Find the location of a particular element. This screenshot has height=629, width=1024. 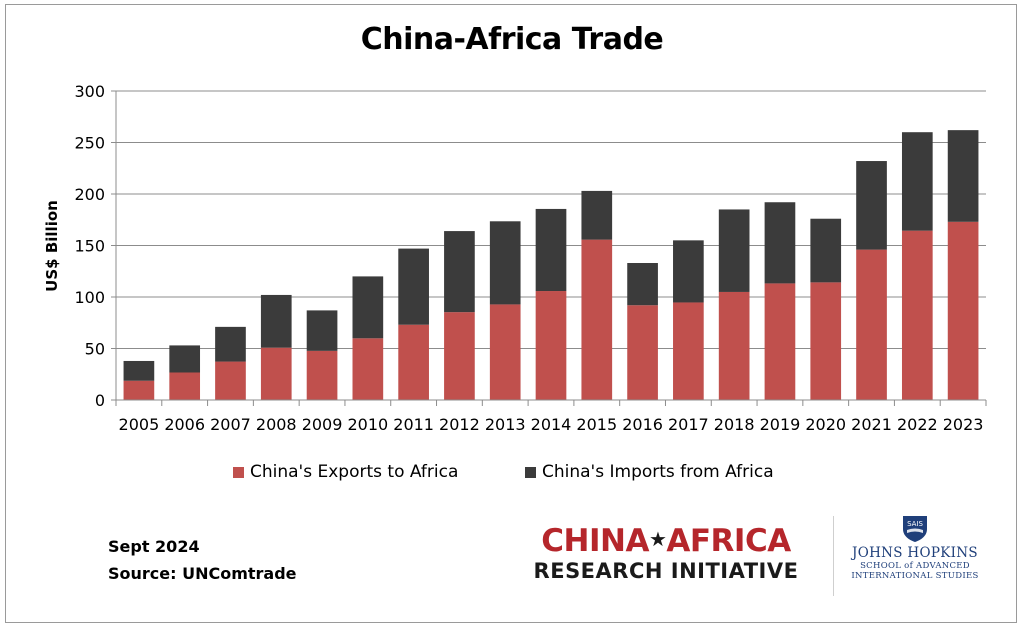

car-logo-top-line: CHINA★AFRICA is located at coordinates (666, 541).